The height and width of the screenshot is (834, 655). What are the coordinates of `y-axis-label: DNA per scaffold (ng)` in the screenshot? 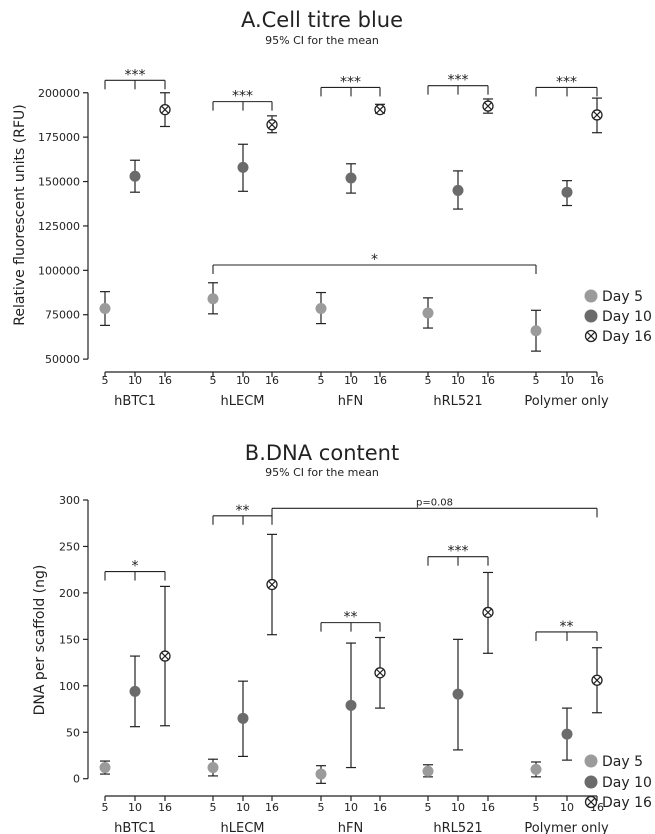 It's located at (40, 640).